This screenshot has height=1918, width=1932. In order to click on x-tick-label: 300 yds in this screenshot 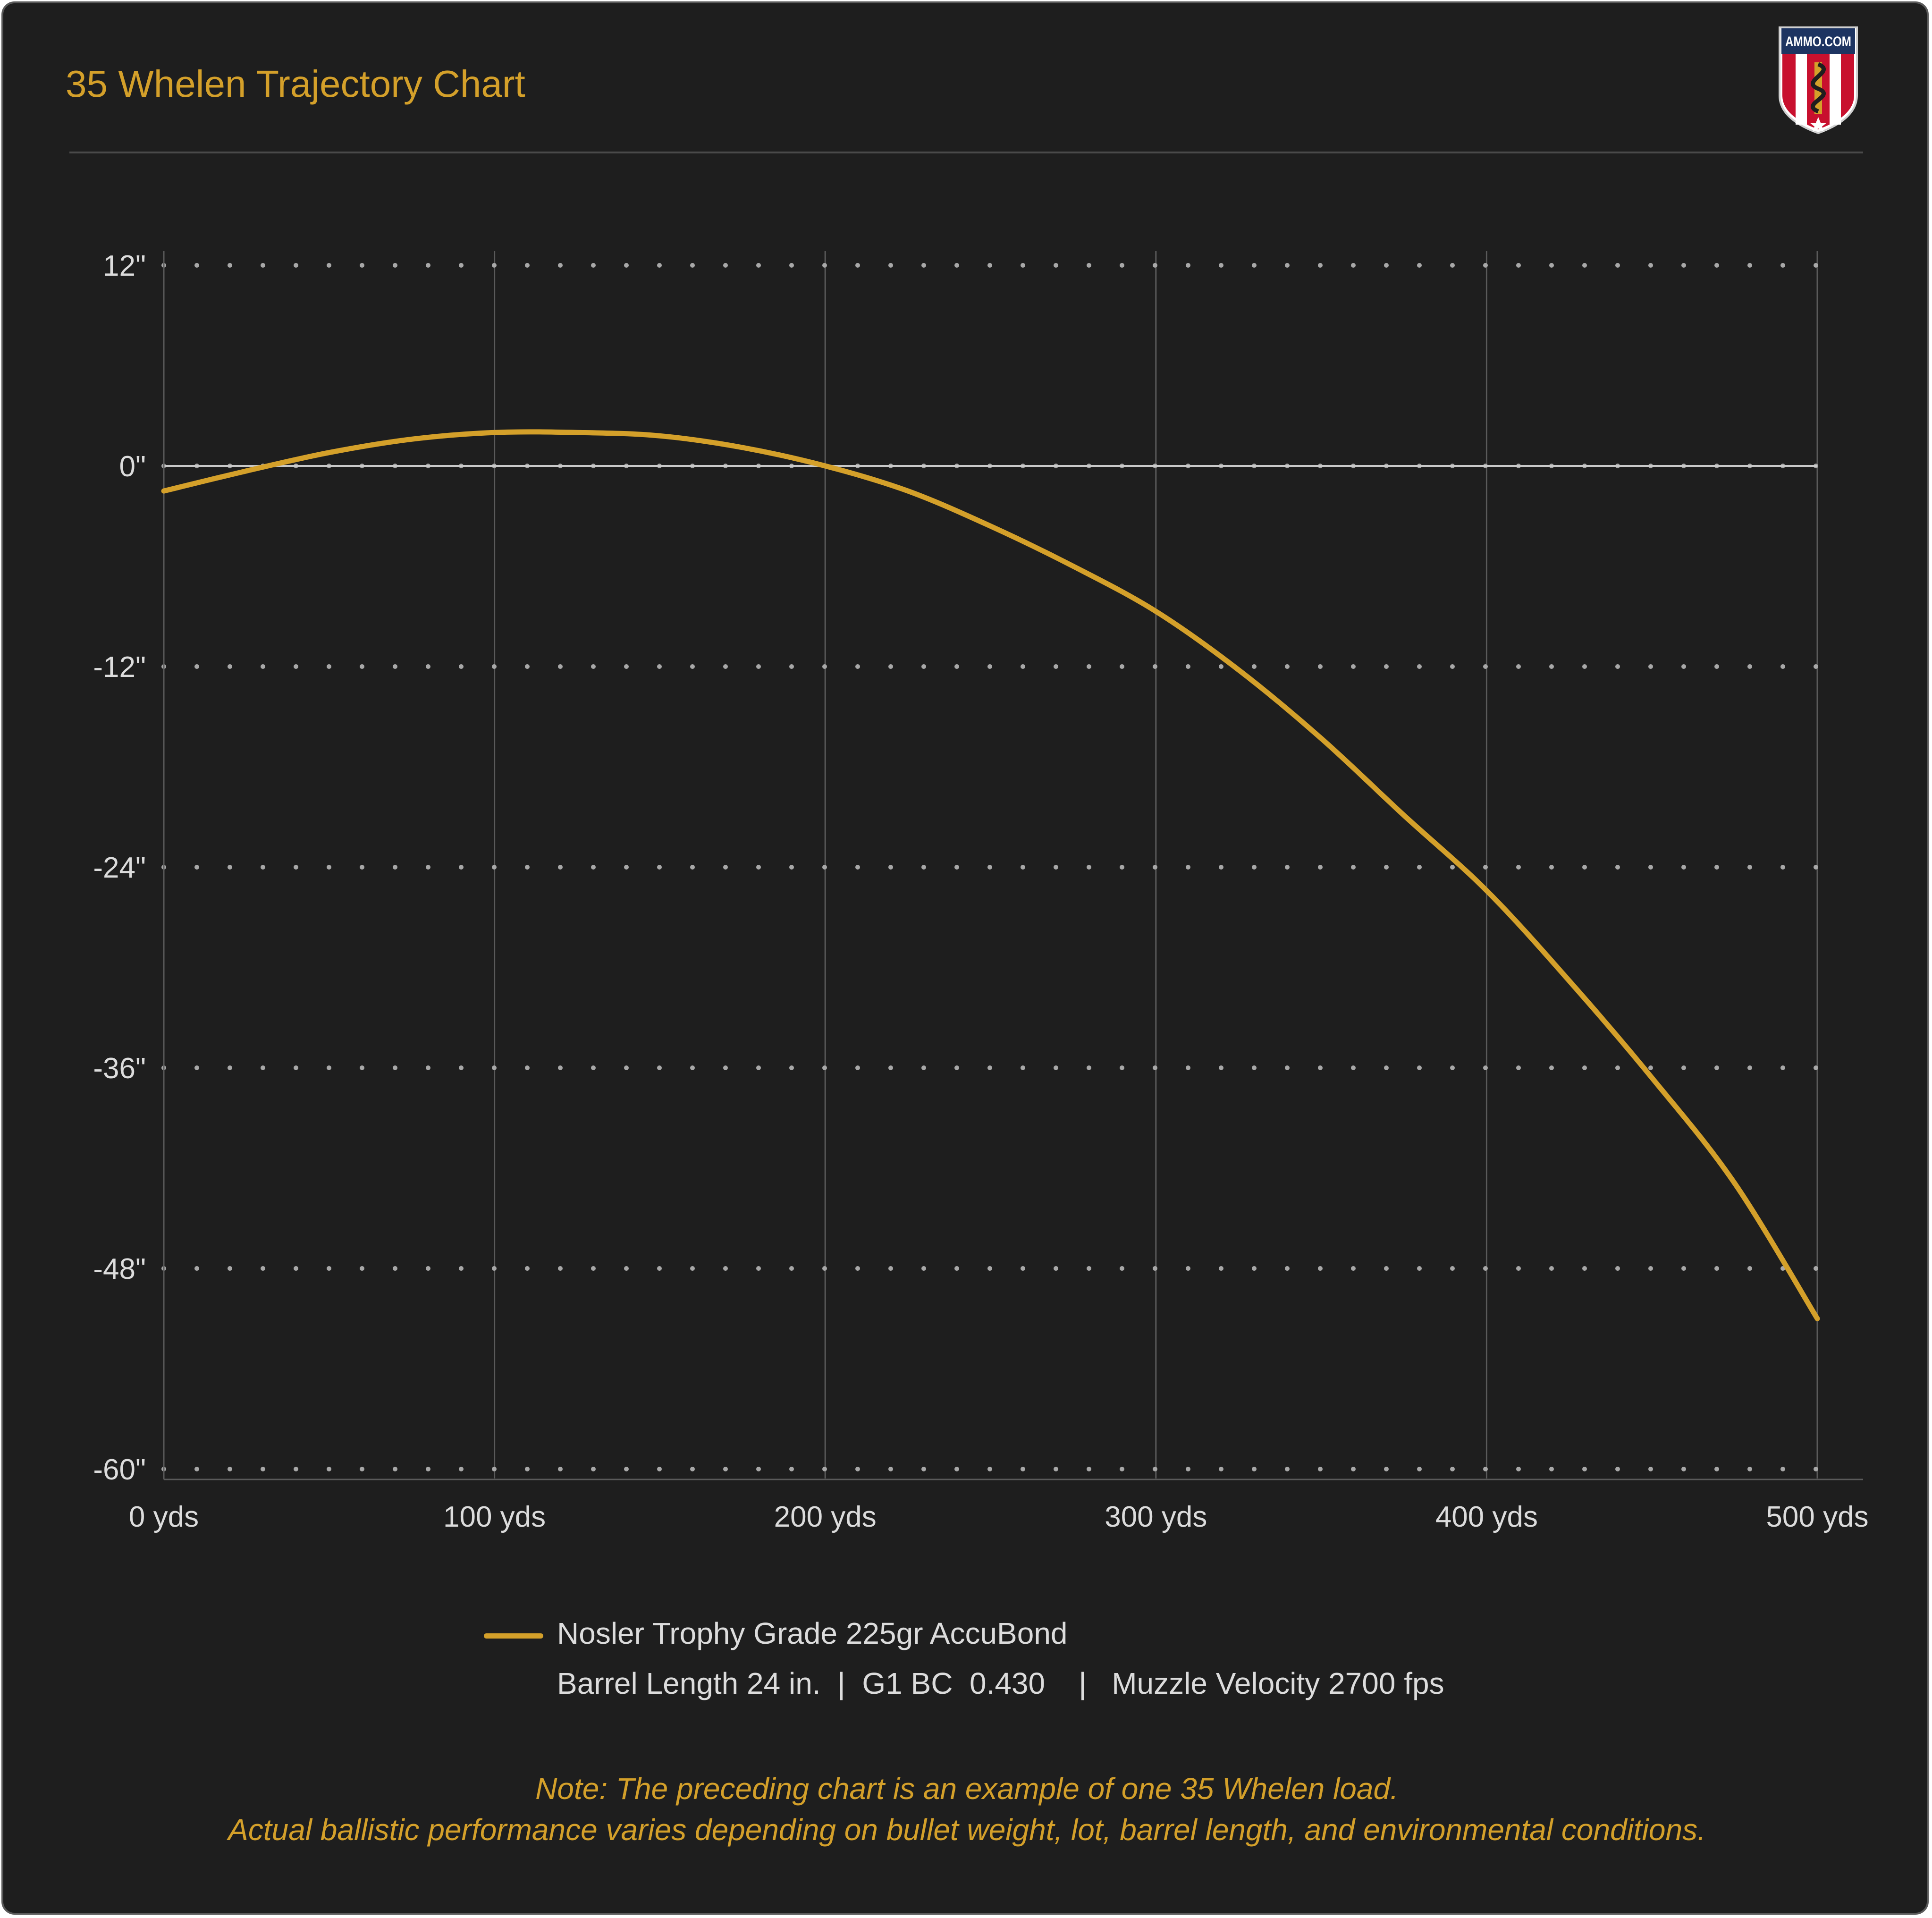, I will do `click(1156, 1517)`.